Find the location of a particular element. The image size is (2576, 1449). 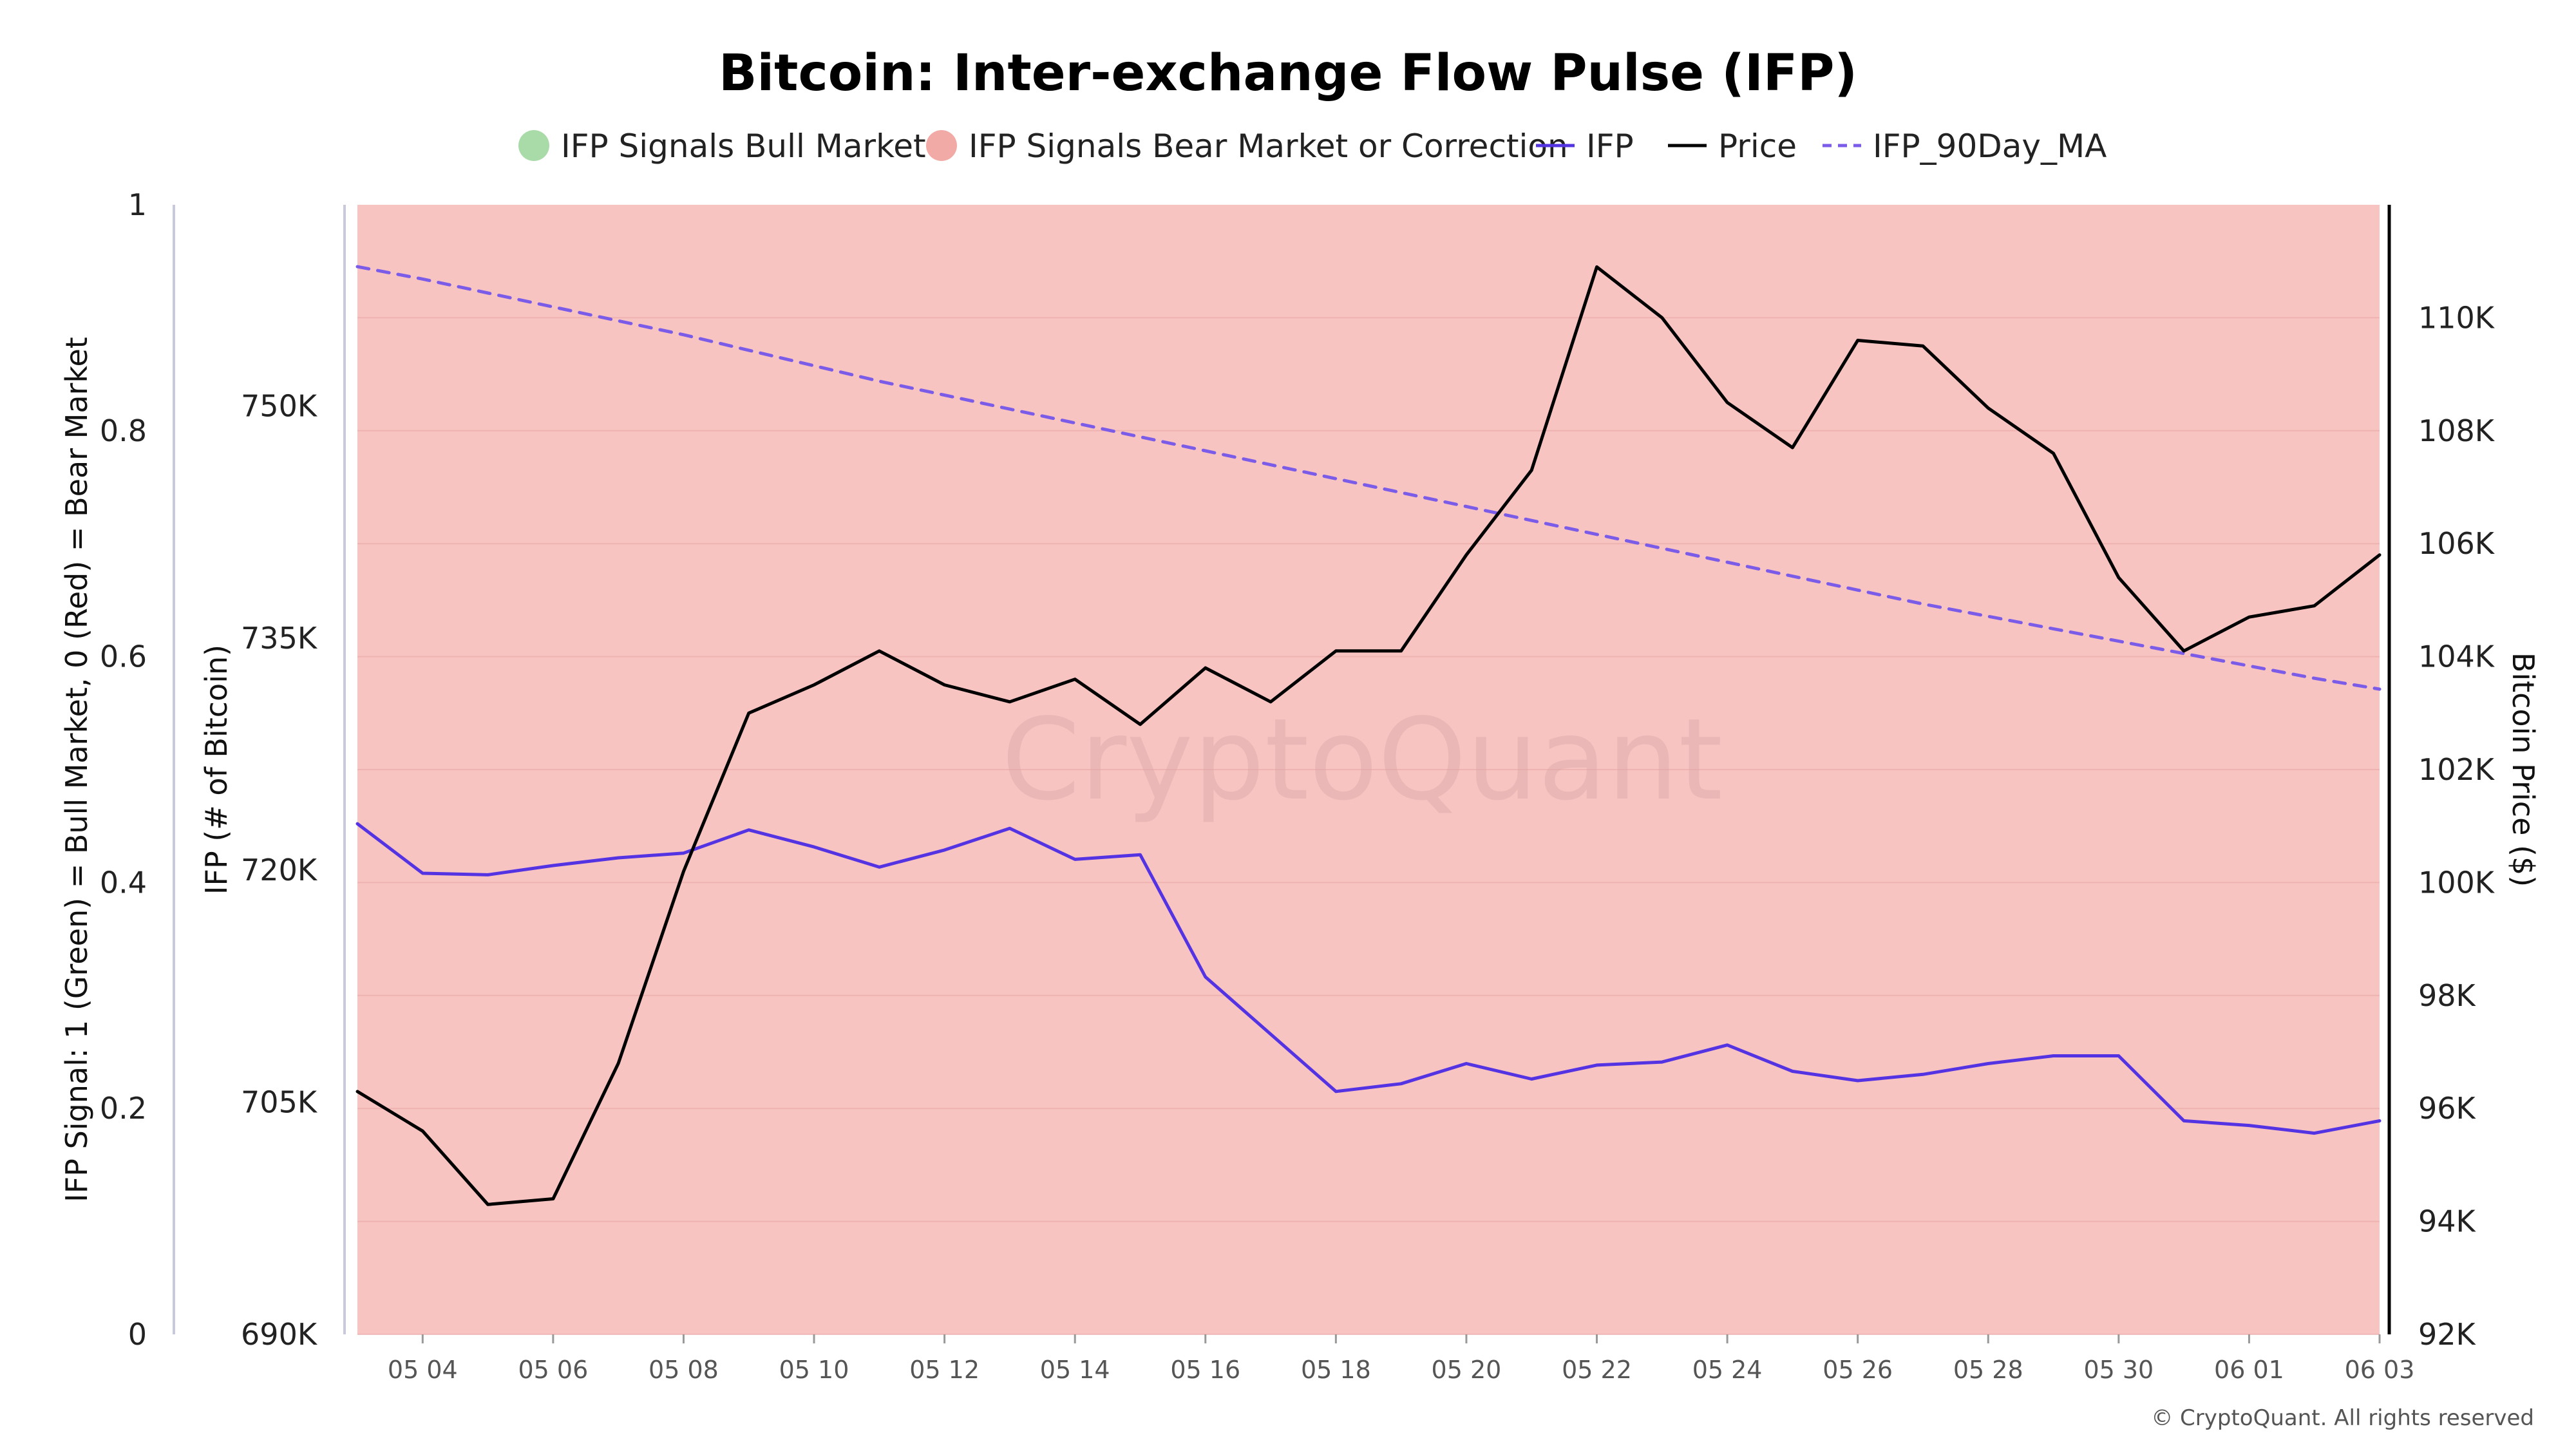

legend-item: IFP is located at coordinates (1585, 147).